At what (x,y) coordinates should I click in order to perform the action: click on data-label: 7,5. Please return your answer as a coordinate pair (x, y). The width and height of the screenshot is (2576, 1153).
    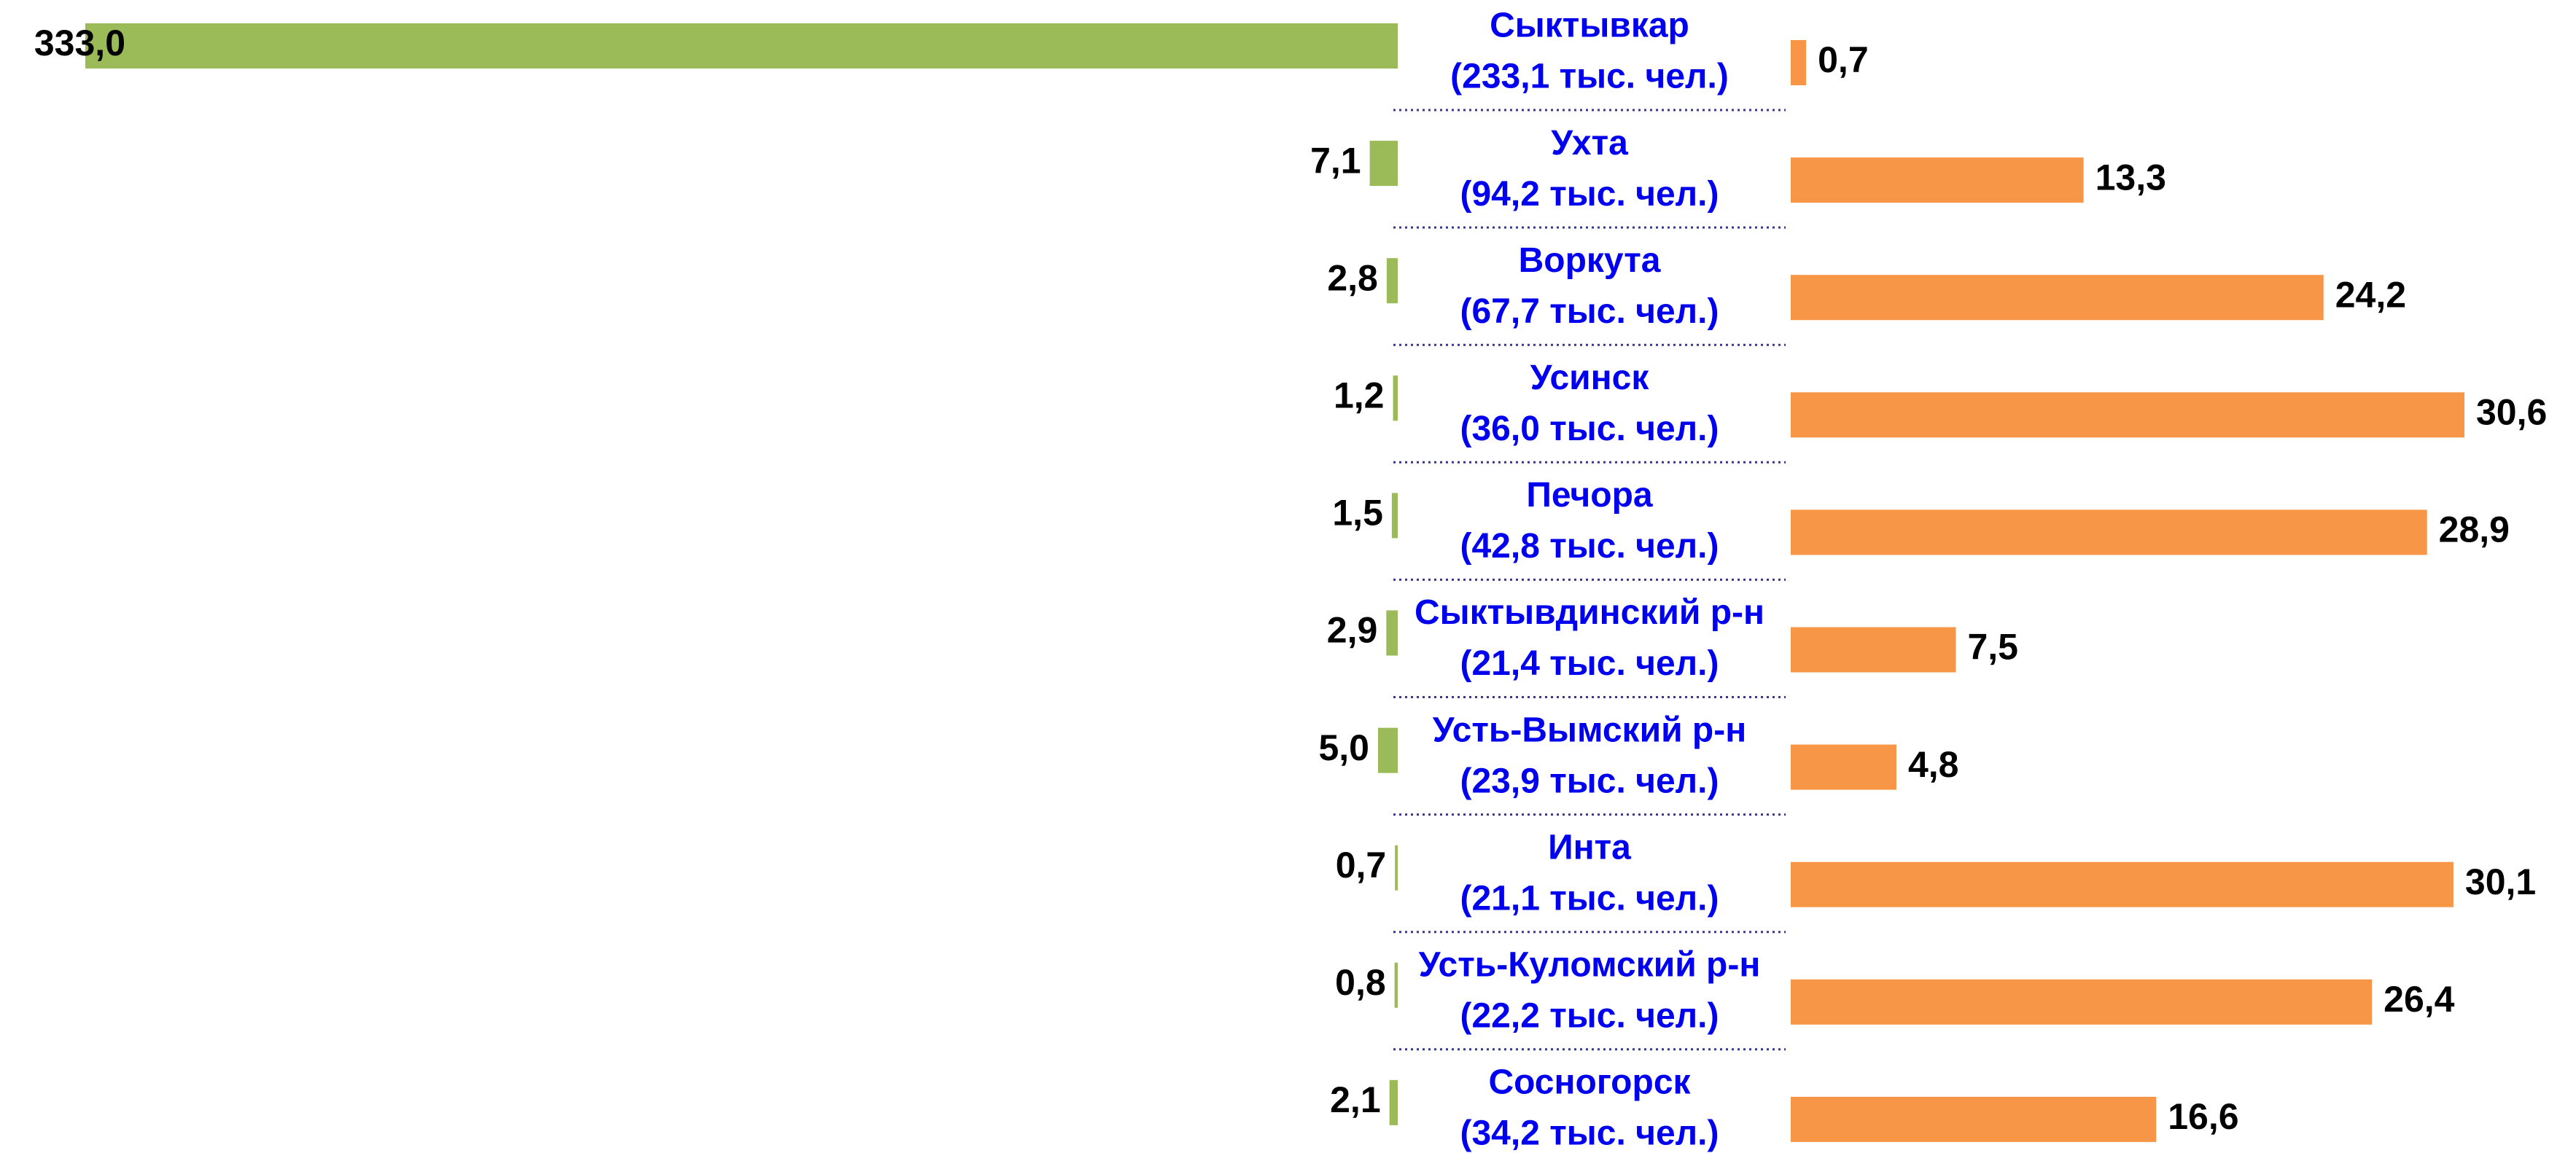
    Looking at the image, I should click on (1992, 647).